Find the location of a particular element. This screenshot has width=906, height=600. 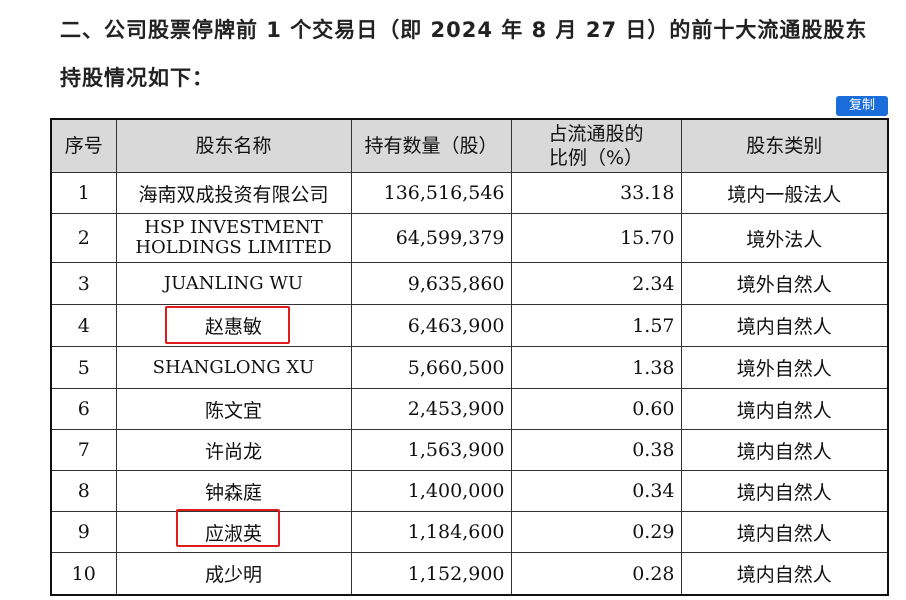

cell-name: 海南双成投资有限公司 is located at coordinates (233, 193).